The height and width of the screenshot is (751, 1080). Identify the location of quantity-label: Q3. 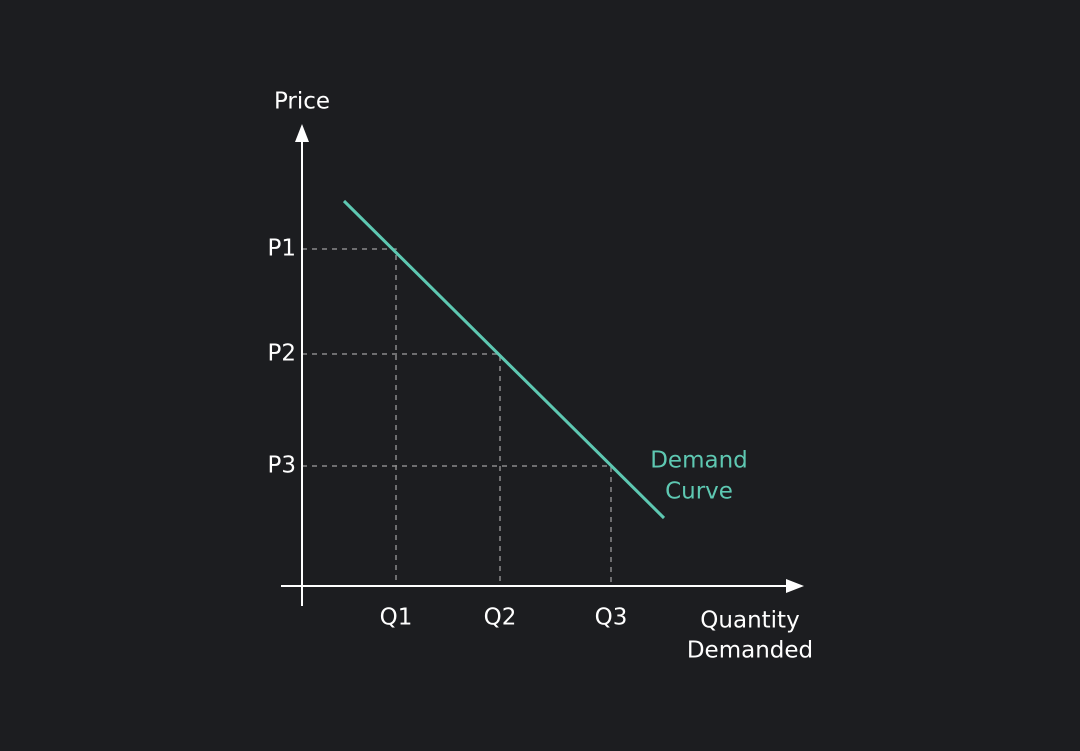
(611, 618).